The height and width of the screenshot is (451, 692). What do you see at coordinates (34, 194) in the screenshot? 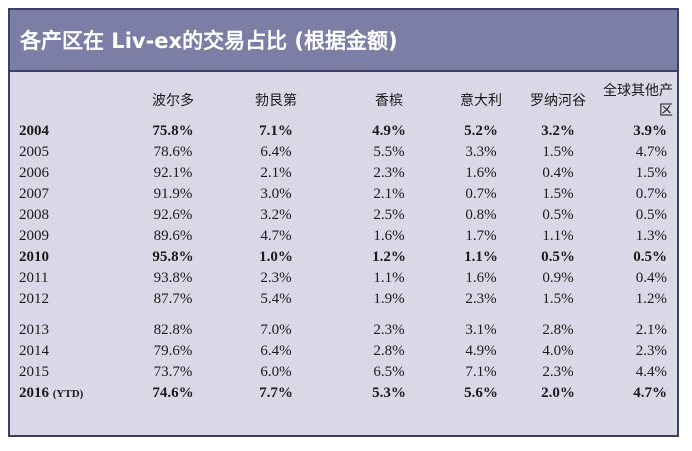
I see `year-cell: 2007` at bounding box center [34, 194].